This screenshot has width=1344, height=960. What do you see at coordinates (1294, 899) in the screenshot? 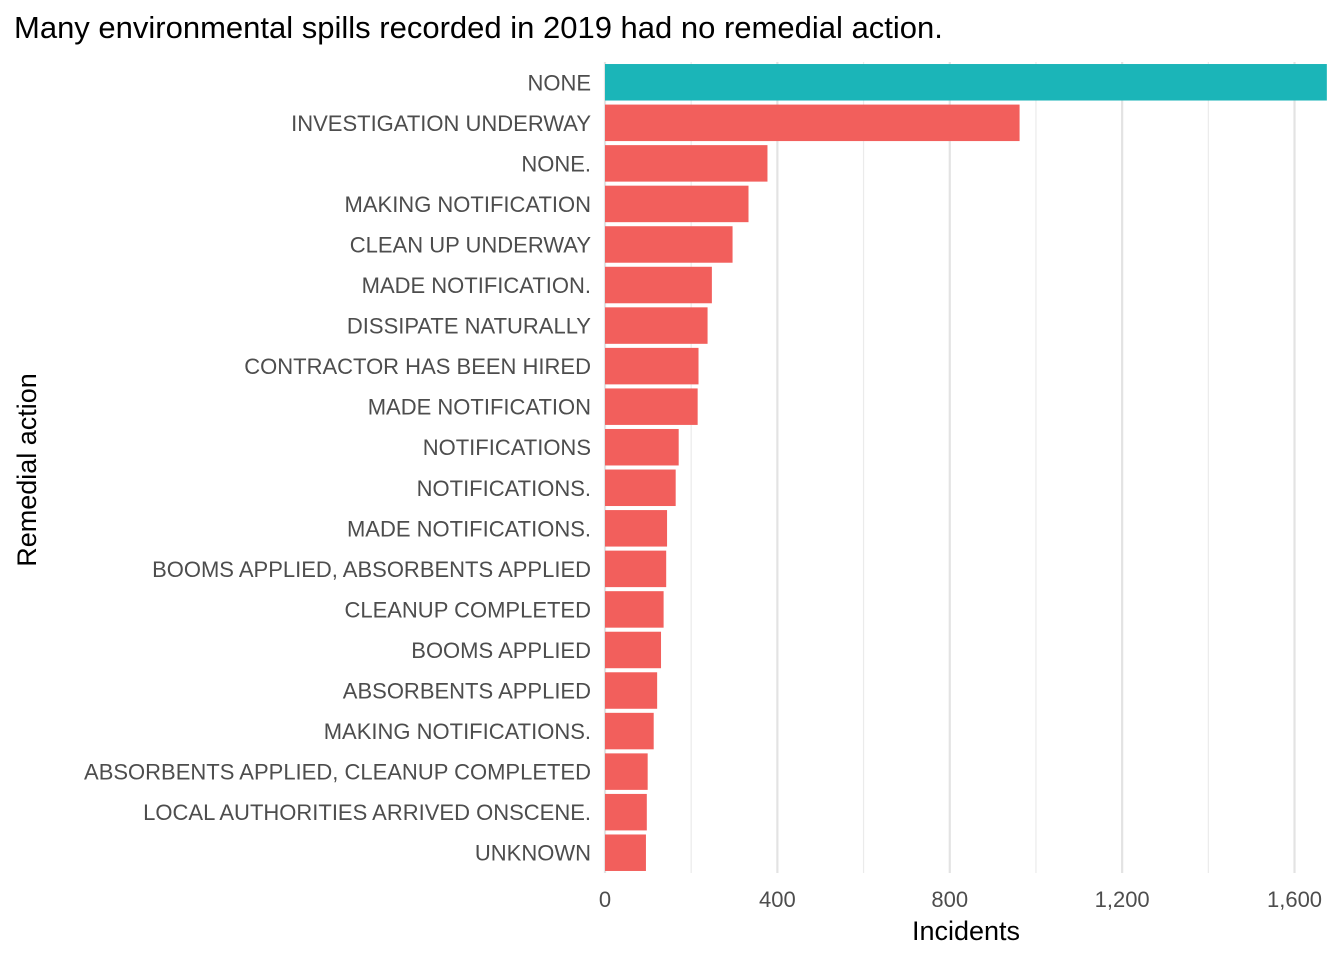
I see `x-tick-label: 1,600` at bounding box center [1294, 899].